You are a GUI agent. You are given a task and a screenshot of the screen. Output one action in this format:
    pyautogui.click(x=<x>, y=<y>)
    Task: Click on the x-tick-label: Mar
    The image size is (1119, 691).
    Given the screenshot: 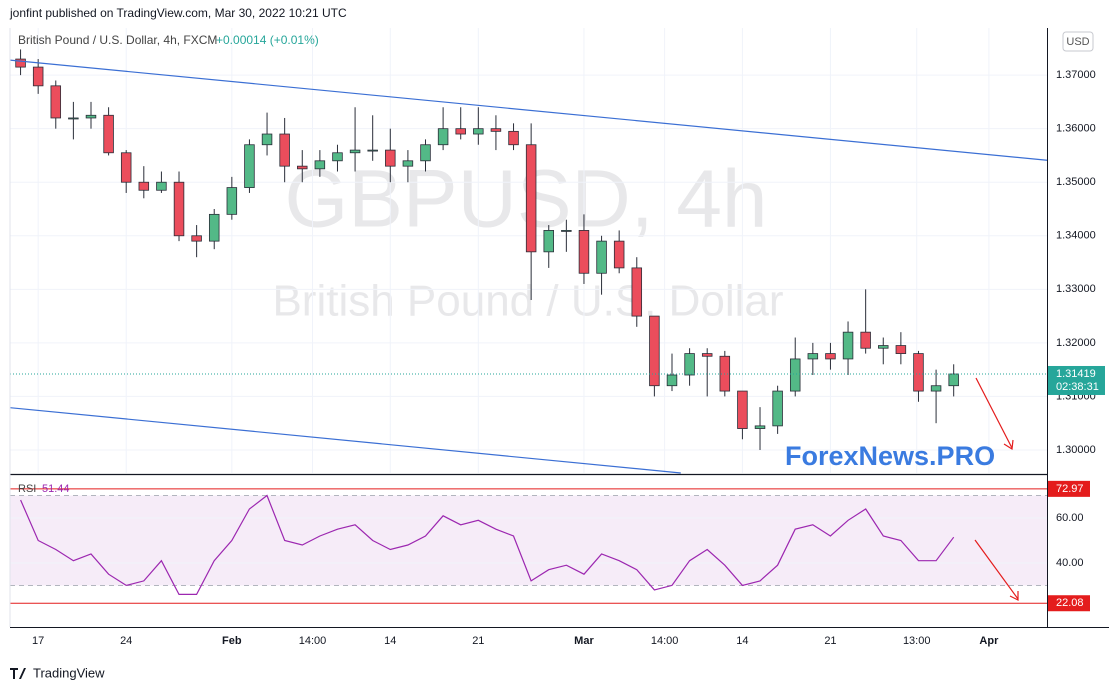 What is the action you would take?
    pyautogui.click(x=584, y=641)
    